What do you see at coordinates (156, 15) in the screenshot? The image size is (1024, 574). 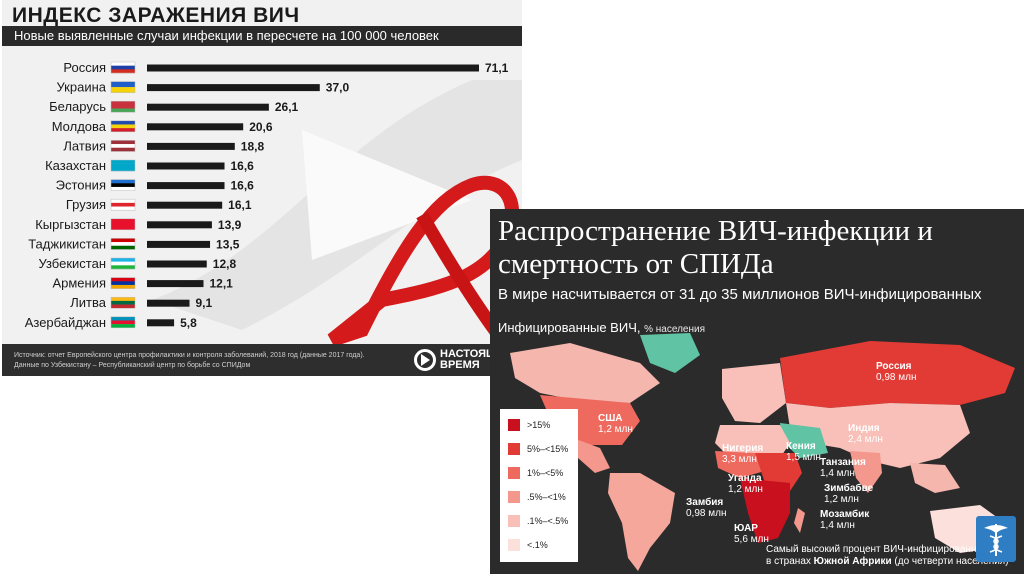 I see `chart-title: ИНДЕКС ЗАРАЖЕНИЯ ВИЧ` at bounding box center [156, 15].